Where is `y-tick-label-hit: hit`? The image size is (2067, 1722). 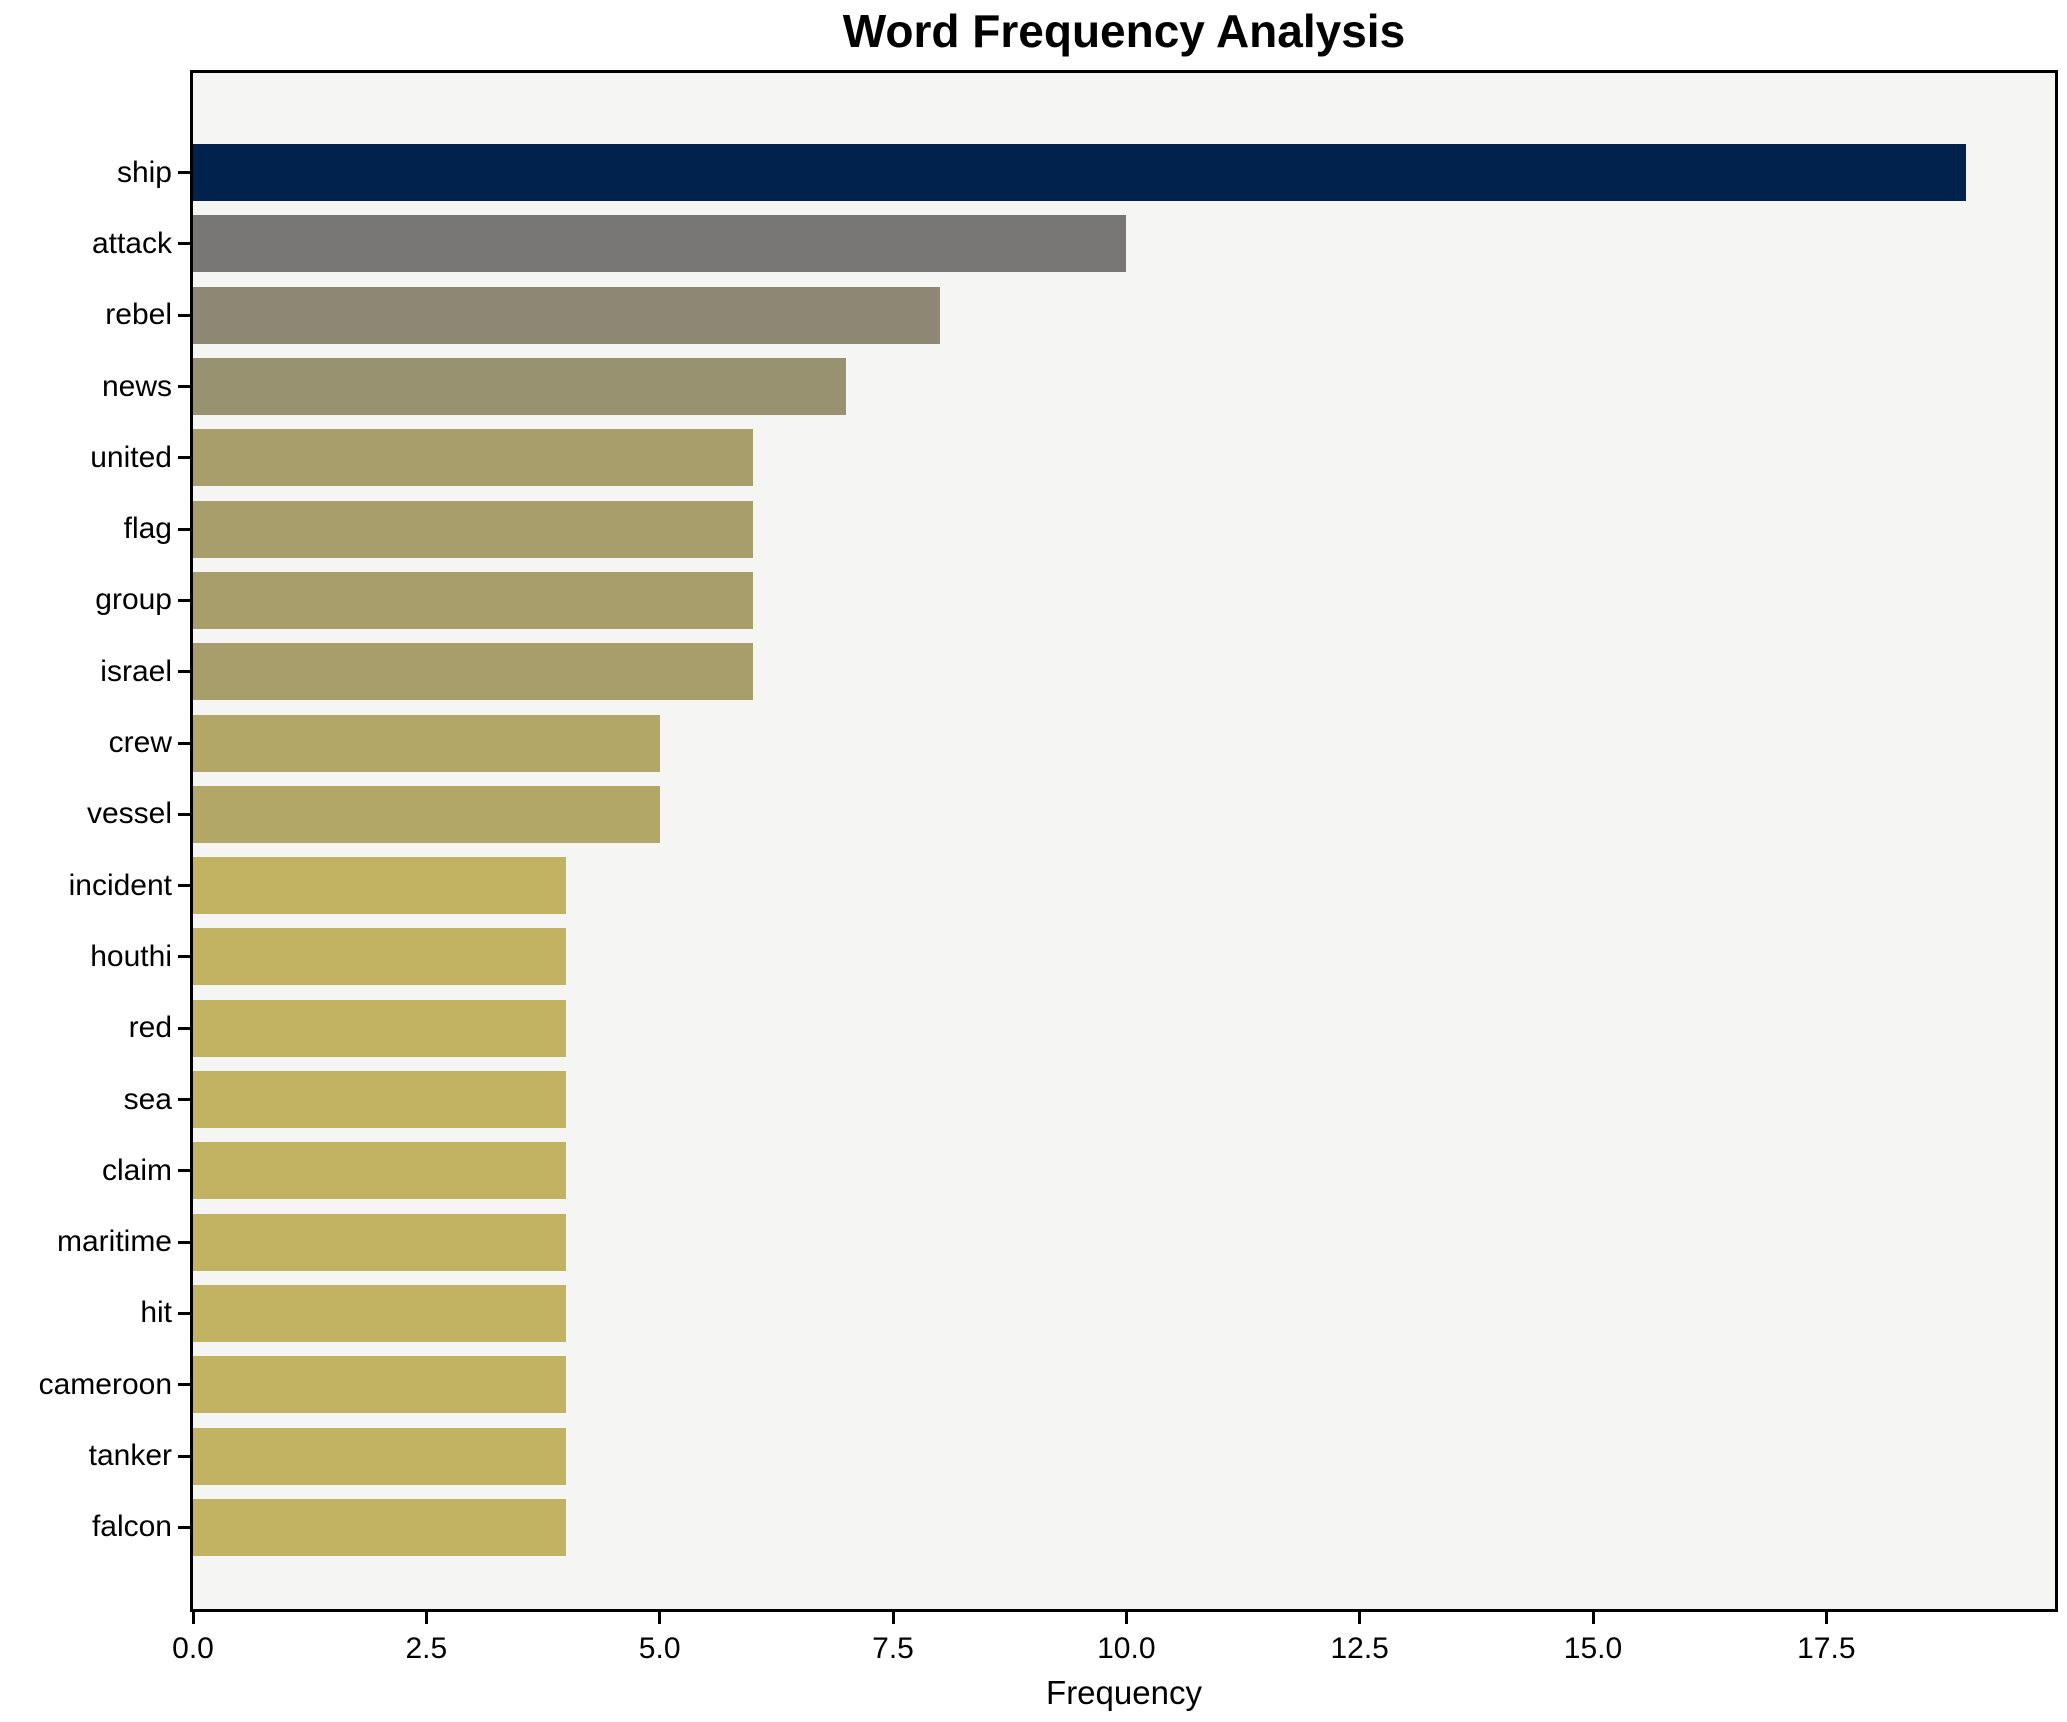 y-tick-label-hit: hit is located at coordinates (156, 1313).